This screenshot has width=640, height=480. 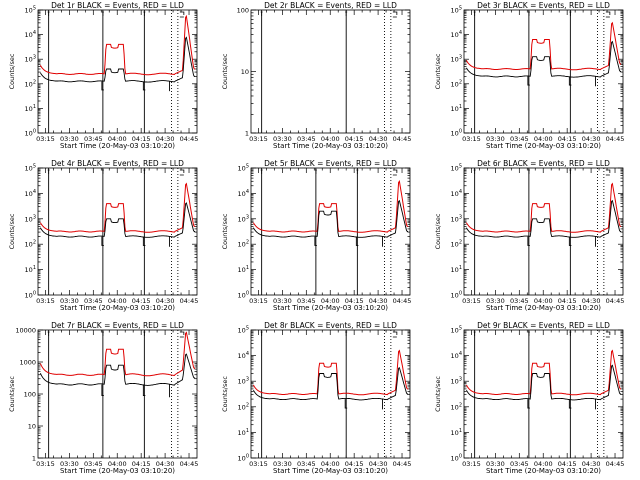 What do you see at coordinates (543, 5) in the screenshot?
I see `panel-title: Det 3r BLACK = Events, RED = LLD` at bounding box center [543, 5].